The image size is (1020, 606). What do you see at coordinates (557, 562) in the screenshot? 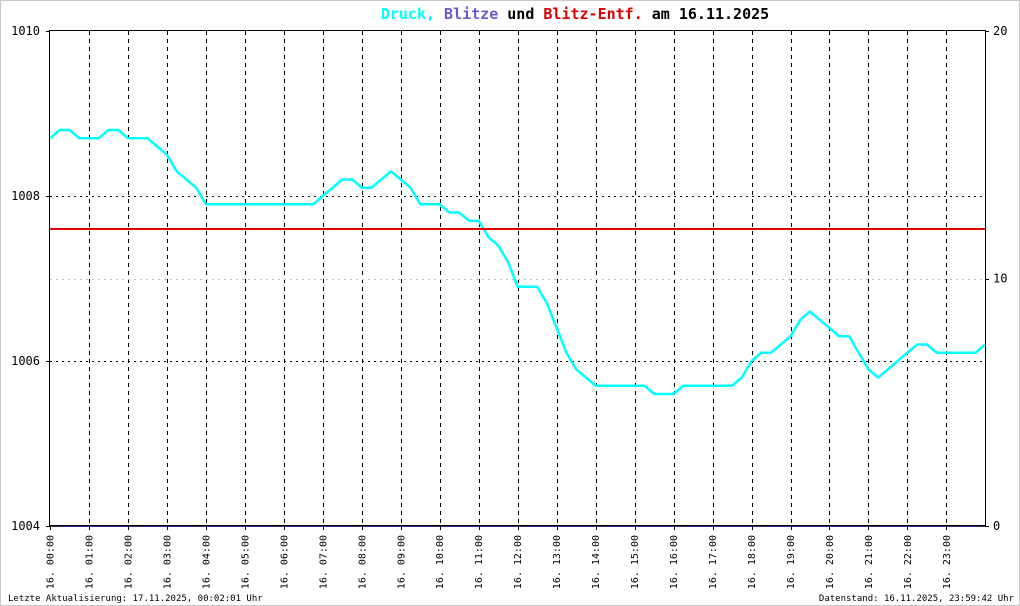
I see `x-tick-label: 16. 13:00` at bounding box center [557, 562].